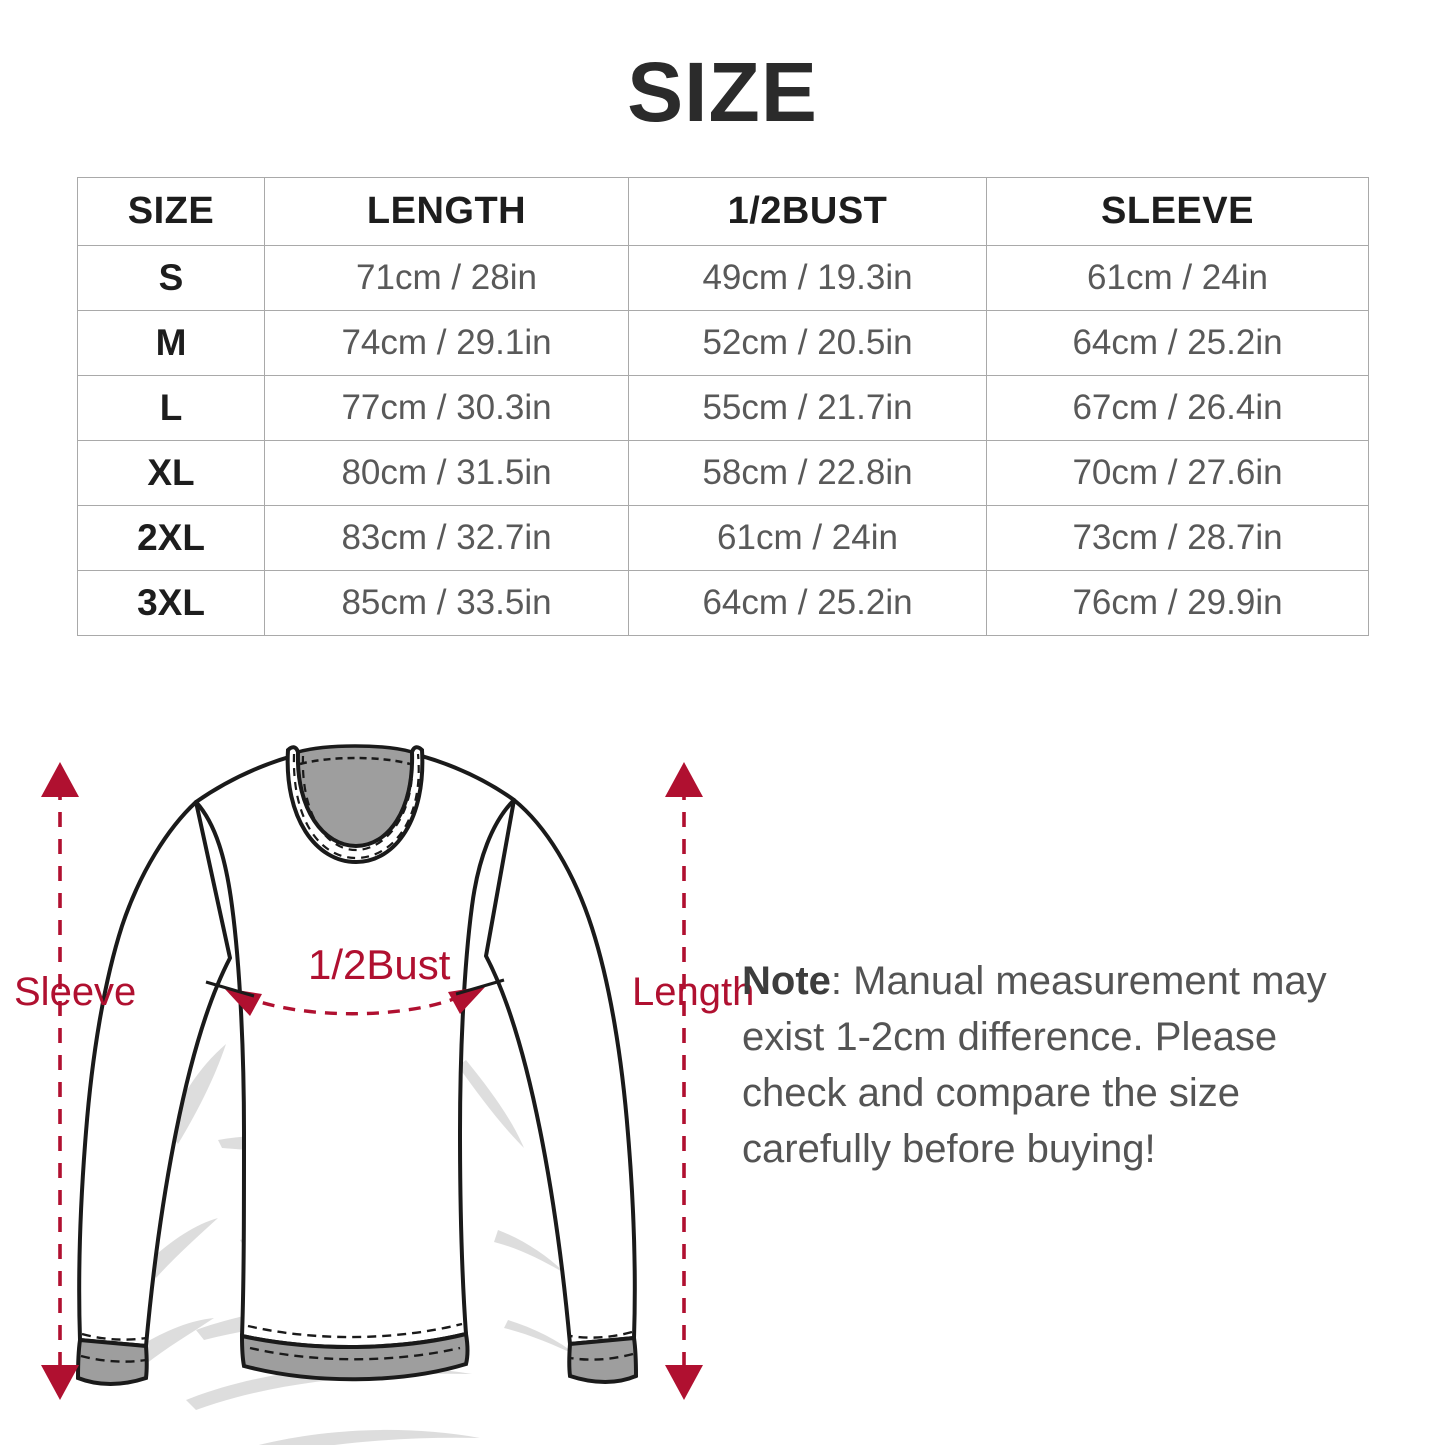 The image size is (1445, 1445). What do you see at coordinates (354, 1004) in the screenshot?
I see `bust-measure-line` at bounding box center [354, 1004].